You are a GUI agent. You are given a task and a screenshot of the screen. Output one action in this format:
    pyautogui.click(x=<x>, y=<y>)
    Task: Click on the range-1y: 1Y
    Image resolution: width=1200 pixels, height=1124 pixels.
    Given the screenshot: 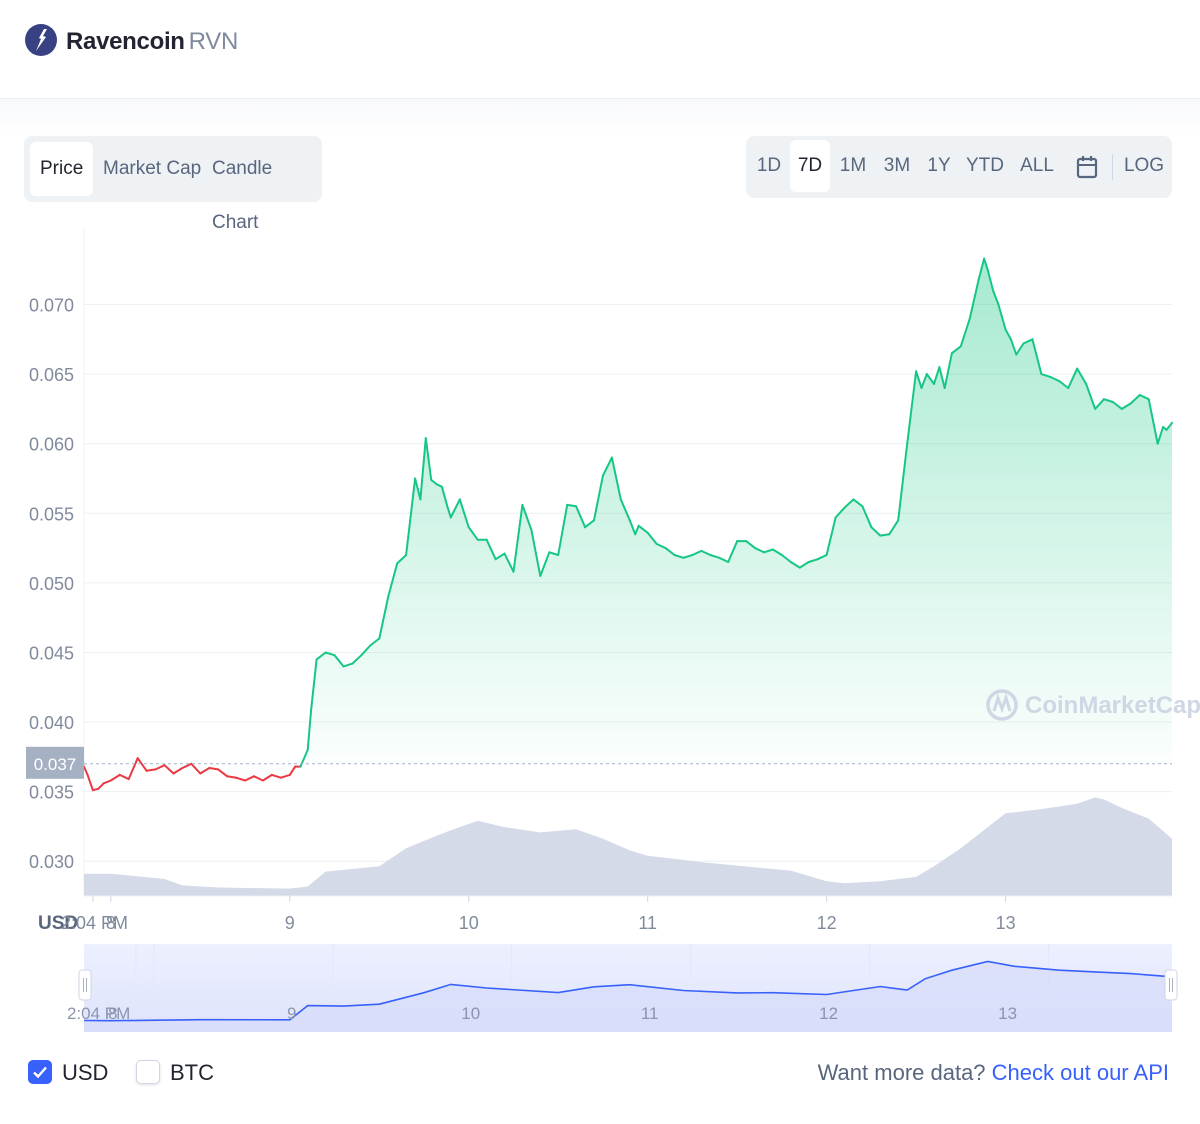 What is the action you would take?
    pyautogui.click(x=939, y=165)
    